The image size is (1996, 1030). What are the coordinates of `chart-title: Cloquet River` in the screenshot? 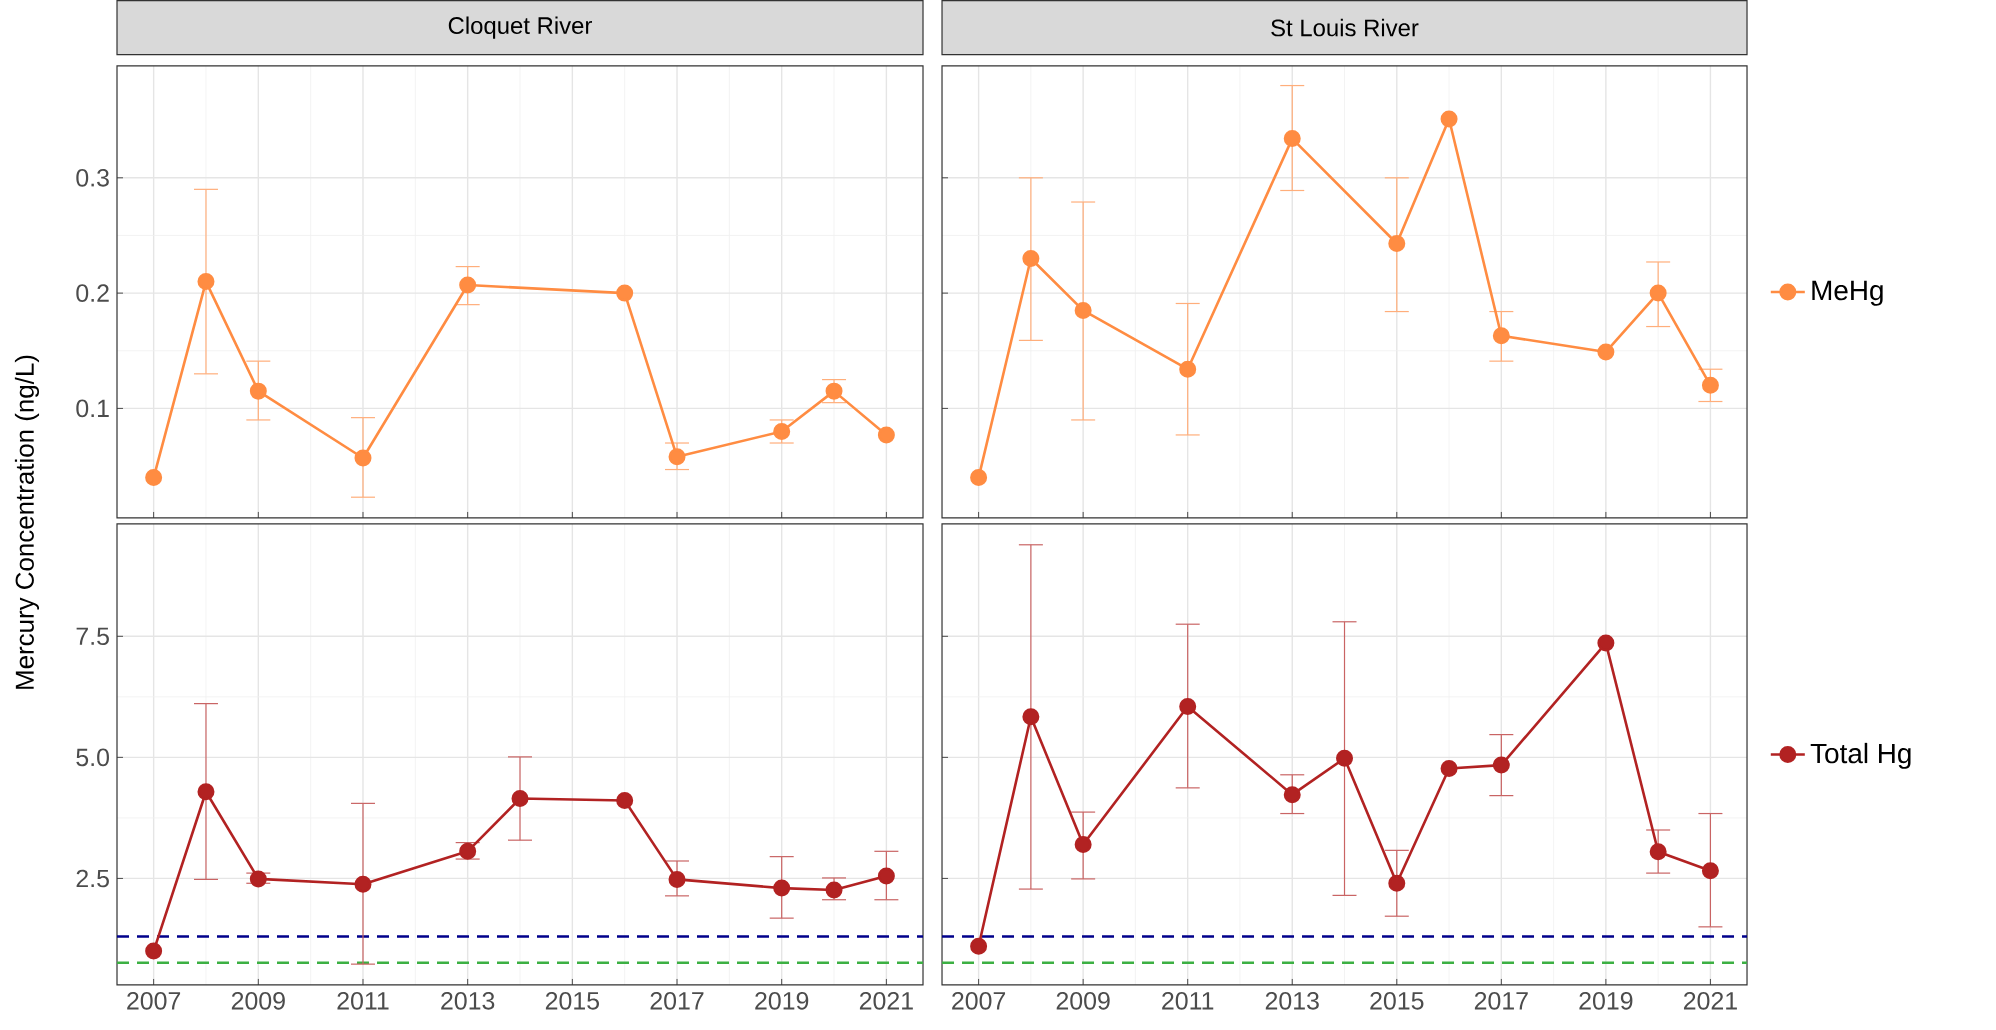 It's located at (520, 27).